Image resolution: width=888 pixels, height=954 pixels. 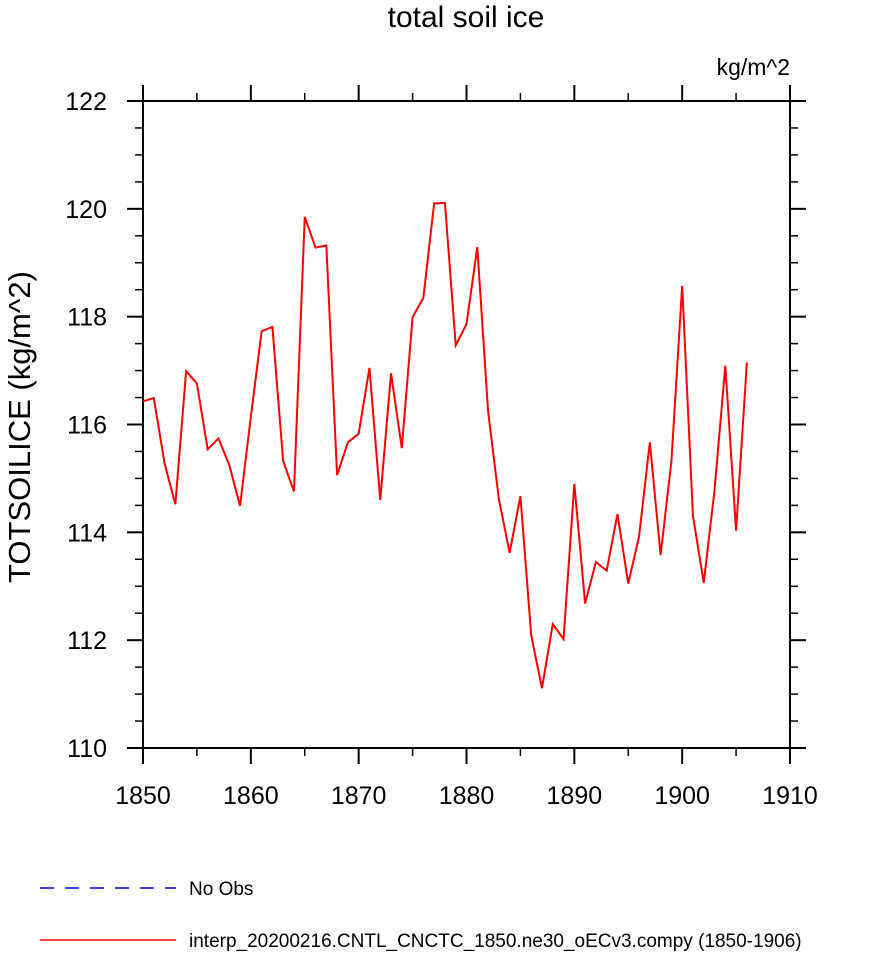 What do you see at coordinates (466, 17) in the screenshot?
I see `chart-title: total soil ice` at bounding box center [466, 17].